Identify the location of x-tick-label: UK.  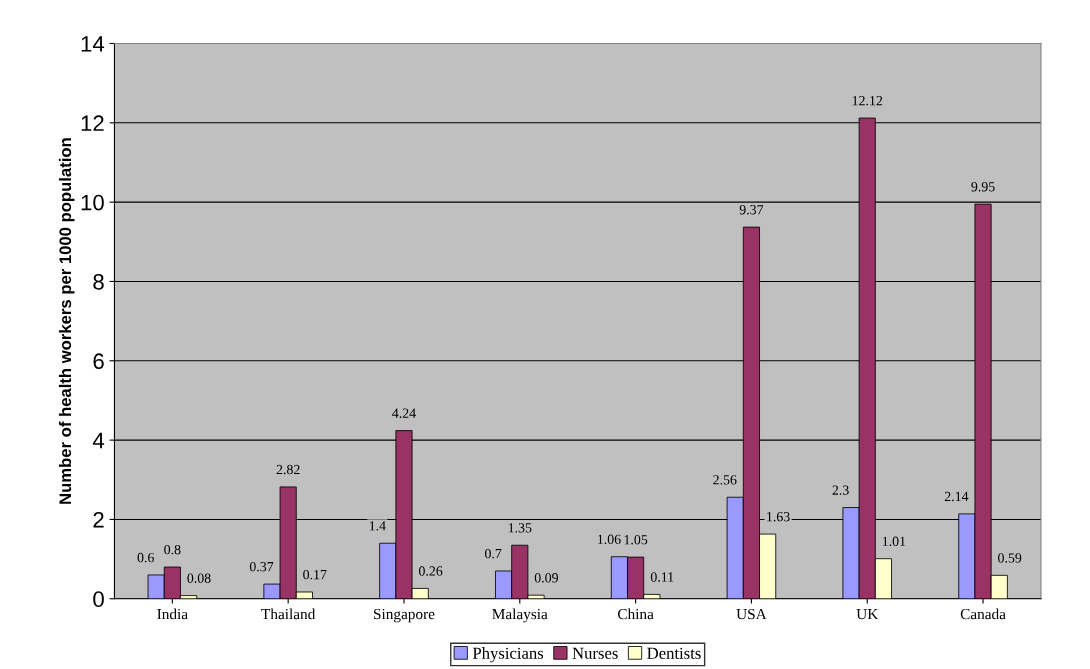
(867, 614).